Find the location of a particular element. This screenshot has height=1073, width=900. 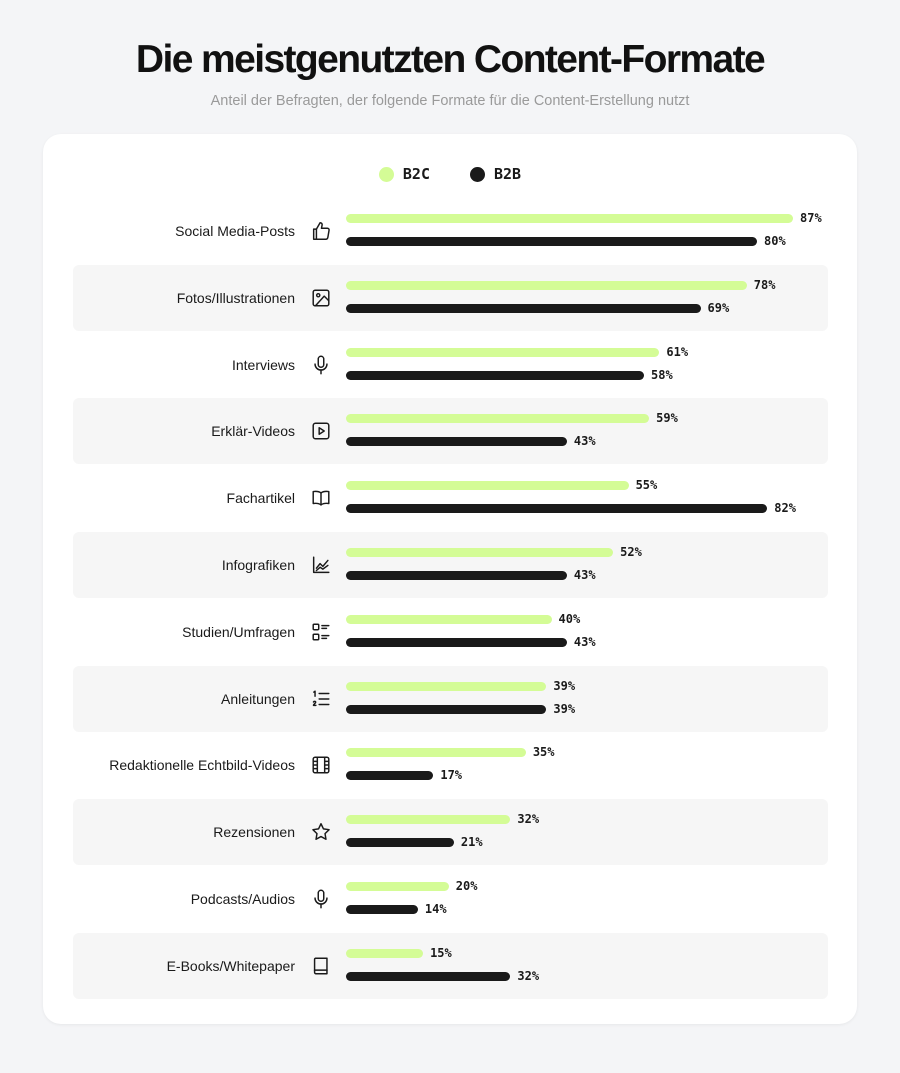

legend-item-b2b: B2B is located at coordinates (495, 174).